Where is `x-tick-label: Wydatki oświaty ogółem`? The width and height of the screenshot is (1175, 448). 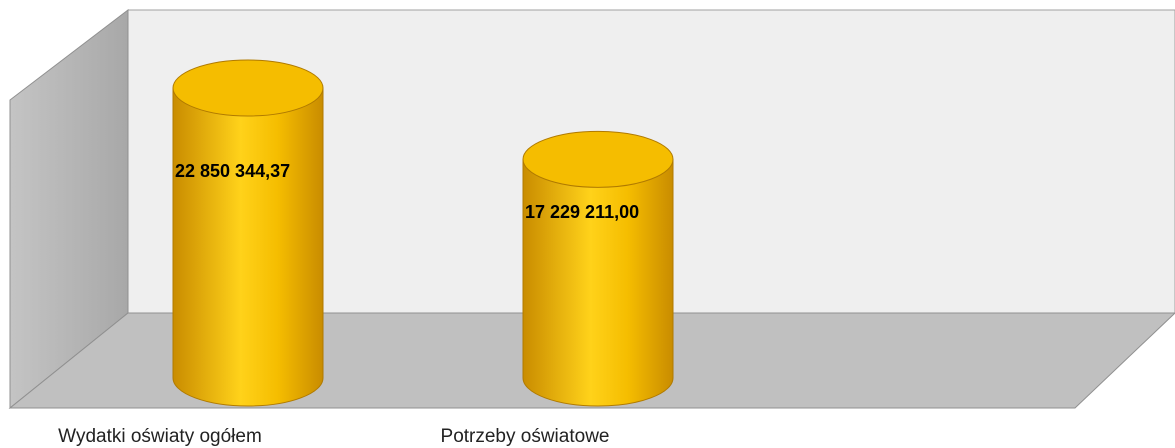
x-tick-label: Wydatki oświaty ogółem is located at coordinates (160, 436).